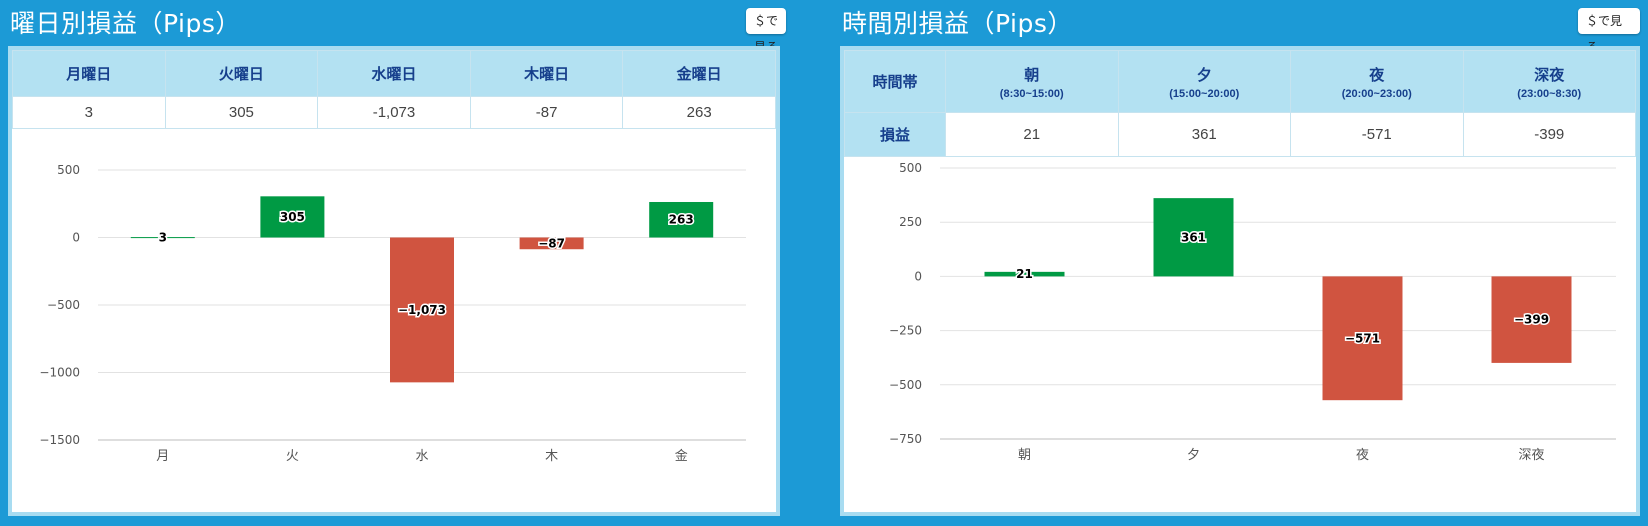  I want to click on time-header-range: (8:30~15:00), so click(1031, 93).